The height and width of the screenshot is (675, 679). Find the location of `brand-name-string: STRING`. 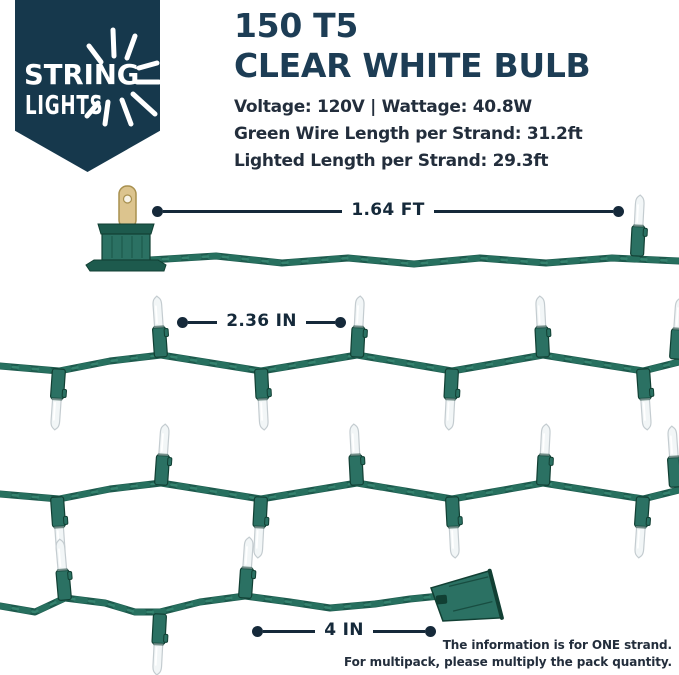

brand-name-string: STRING is located at coordinates (82, 74).